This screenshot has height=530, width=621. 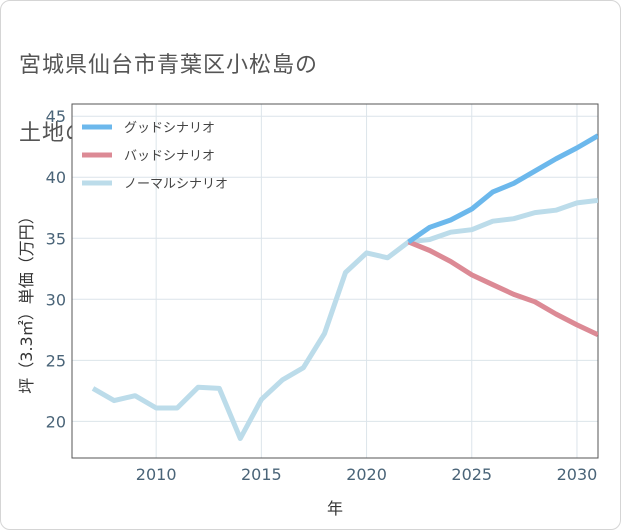 What do you see at coordinates (56, 238) in the screenshot?
I see `y-tick-label: 35` at bounding box center [56, 238].